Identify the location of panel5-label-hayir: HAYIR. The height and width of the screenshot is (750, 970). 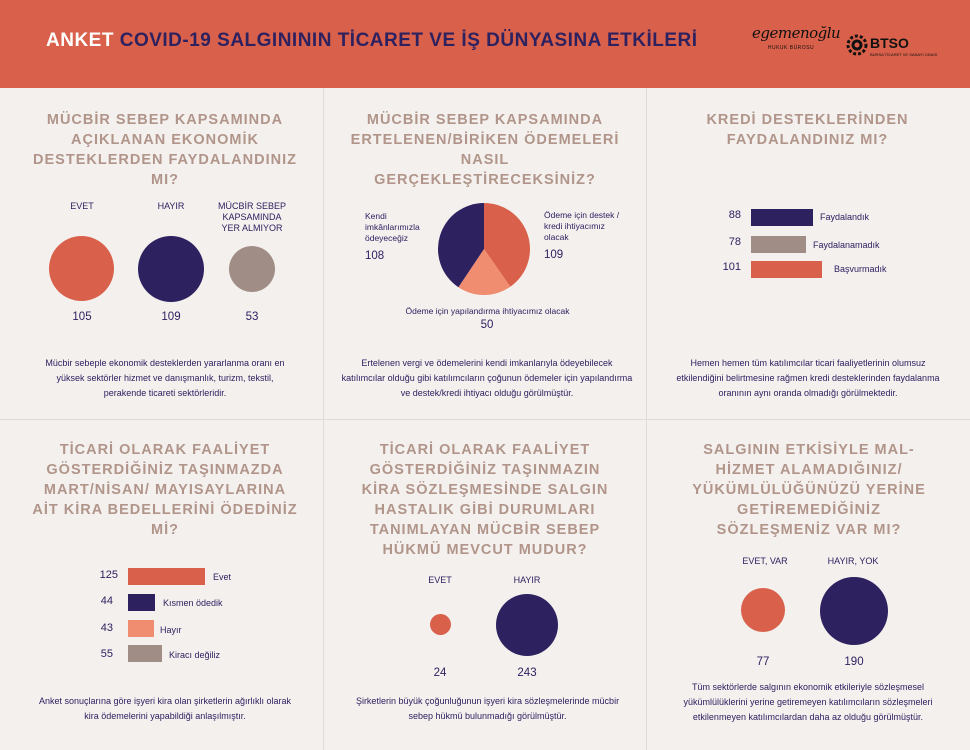
(527, 580).